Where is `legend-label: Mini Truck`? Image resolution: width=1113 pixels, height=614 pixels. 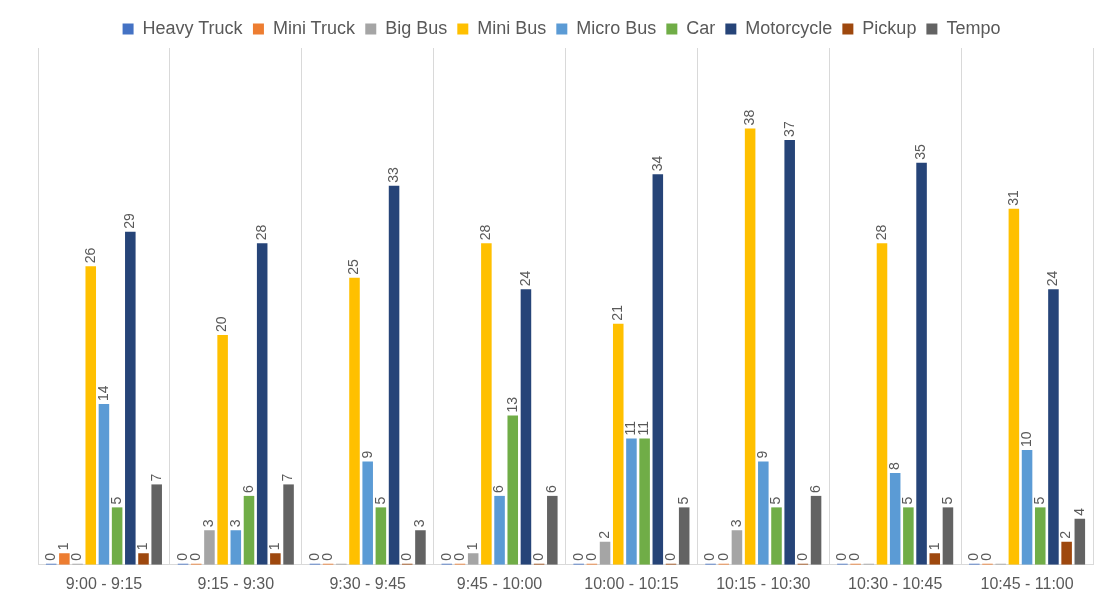 legend-label: Mini Truck is located at coordinates (314, 27).